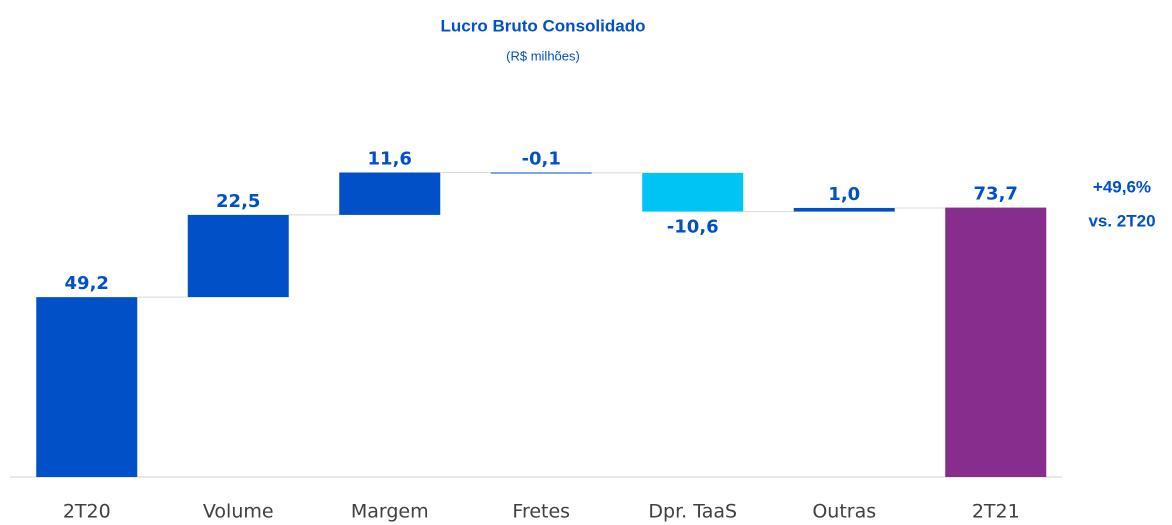 The width and height of the screenshot is (1172, 525). Describe the element at coordinates (692, 512) in the screenshot. I see `x-tick-label: Dpr. TaaS` at that location.